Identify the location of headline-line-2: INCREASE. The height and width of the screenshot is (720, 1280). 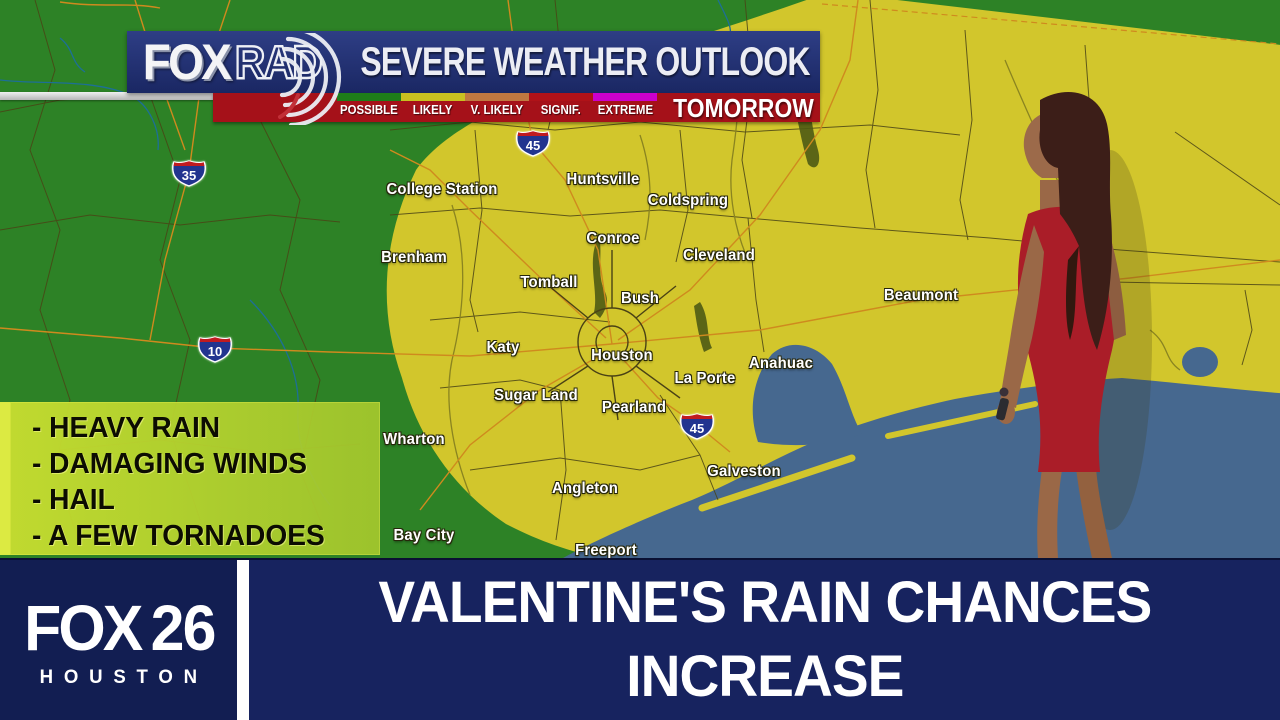
(764, 676).